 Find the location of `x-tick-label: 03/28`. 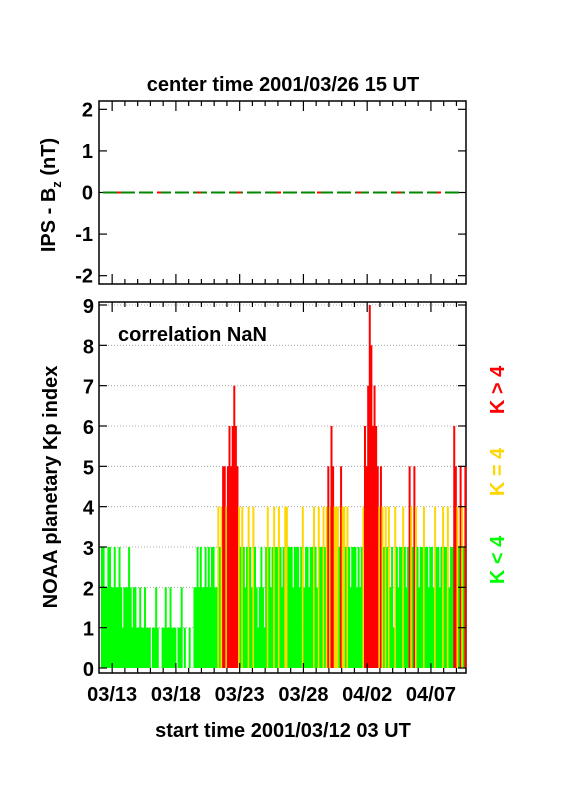

x-tick-label: 03/28 is located at coordinates (303, 695).